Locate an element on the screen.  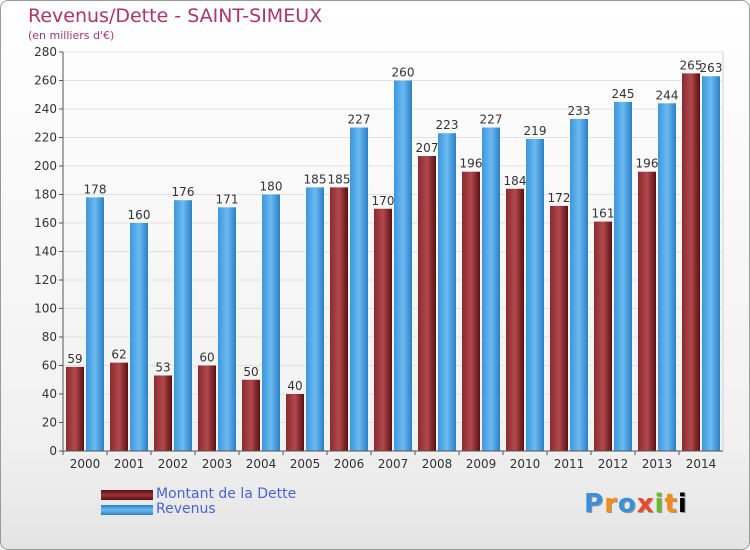
data-label-dette: 60 is located at coordinates (206, 358).